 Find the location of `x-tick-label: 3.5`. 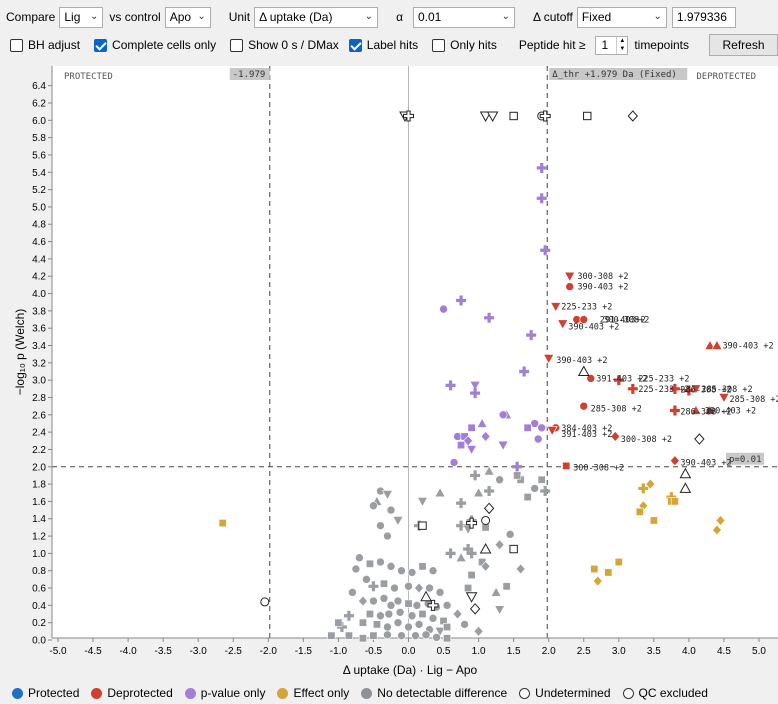

x-tick-label: 3.5 is located at coordinates (654, 651).